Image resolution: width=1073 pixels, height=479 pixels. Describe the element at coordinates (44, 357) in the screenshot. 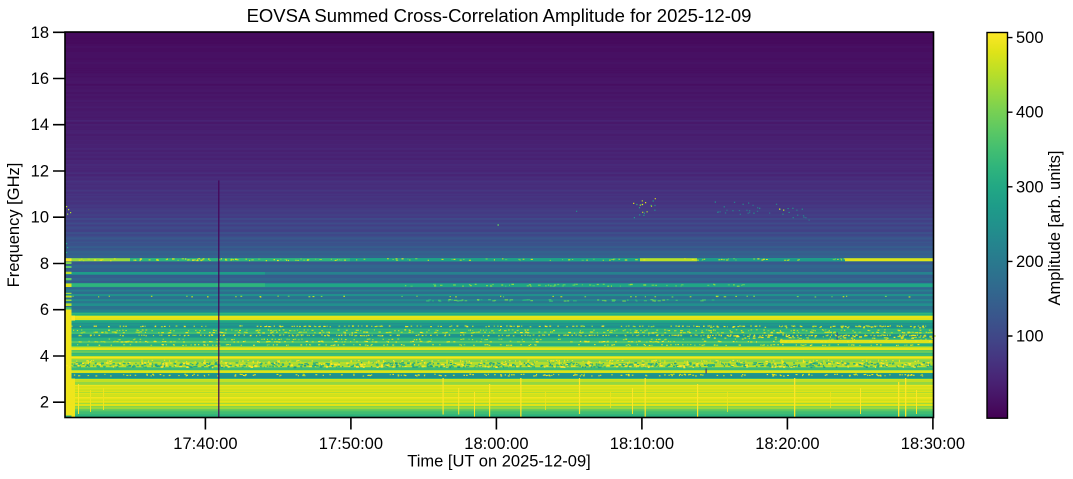

I see `svg-text: 4` at that location.